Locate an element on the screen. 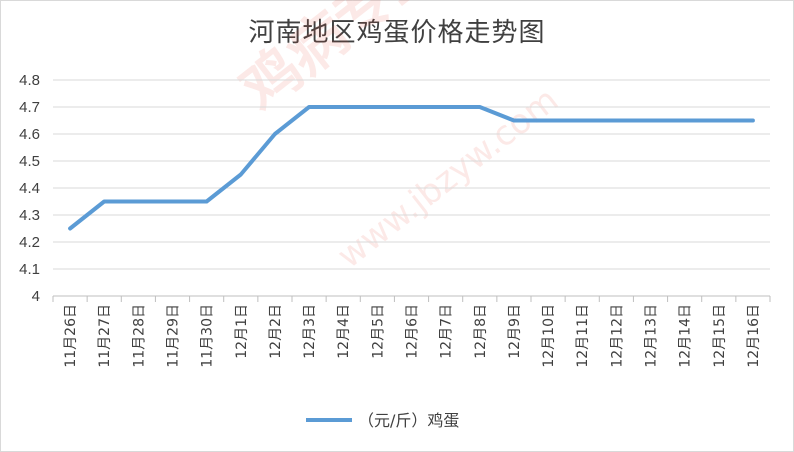 The height and width of the screenshot is (452, 794). x-tick-label: 11月27日 is located at coordinates (105, 336).